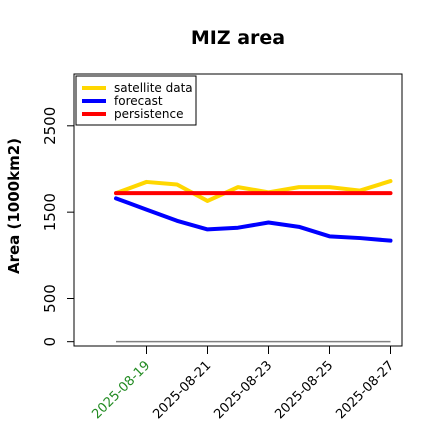 This screenshot has height=440, width=440. Describe the element at coordinates (253, 219) in the screenshot. I see `series-line-forecast` at that location.